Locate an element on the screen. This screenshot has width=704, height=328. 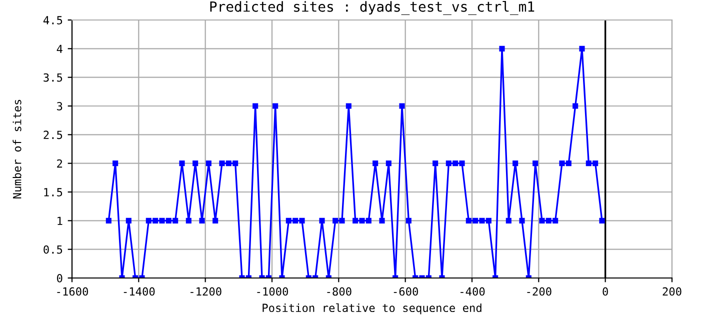
y-tick-label: 3 is located at coordinates (59, 106).